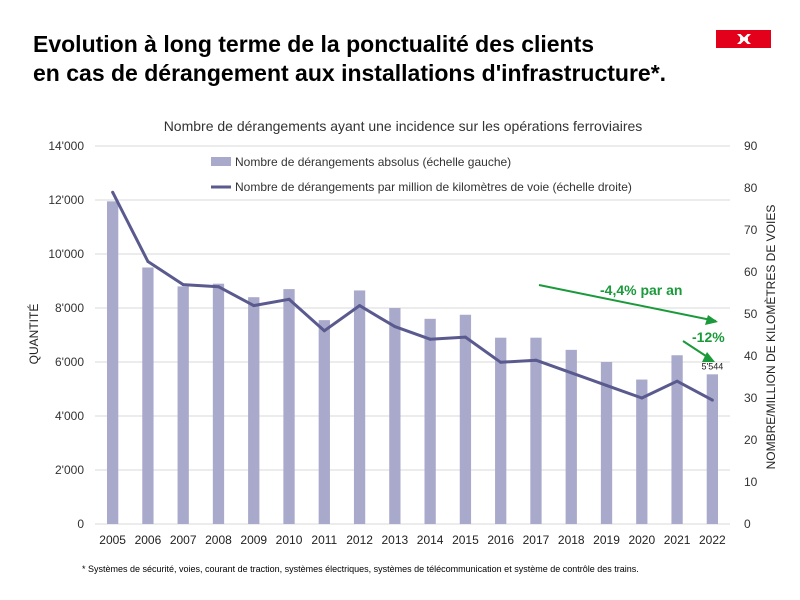  Describe the element at coordinates (627, 303) in the screenshot. I see `trend-arrow-annual` at that location.